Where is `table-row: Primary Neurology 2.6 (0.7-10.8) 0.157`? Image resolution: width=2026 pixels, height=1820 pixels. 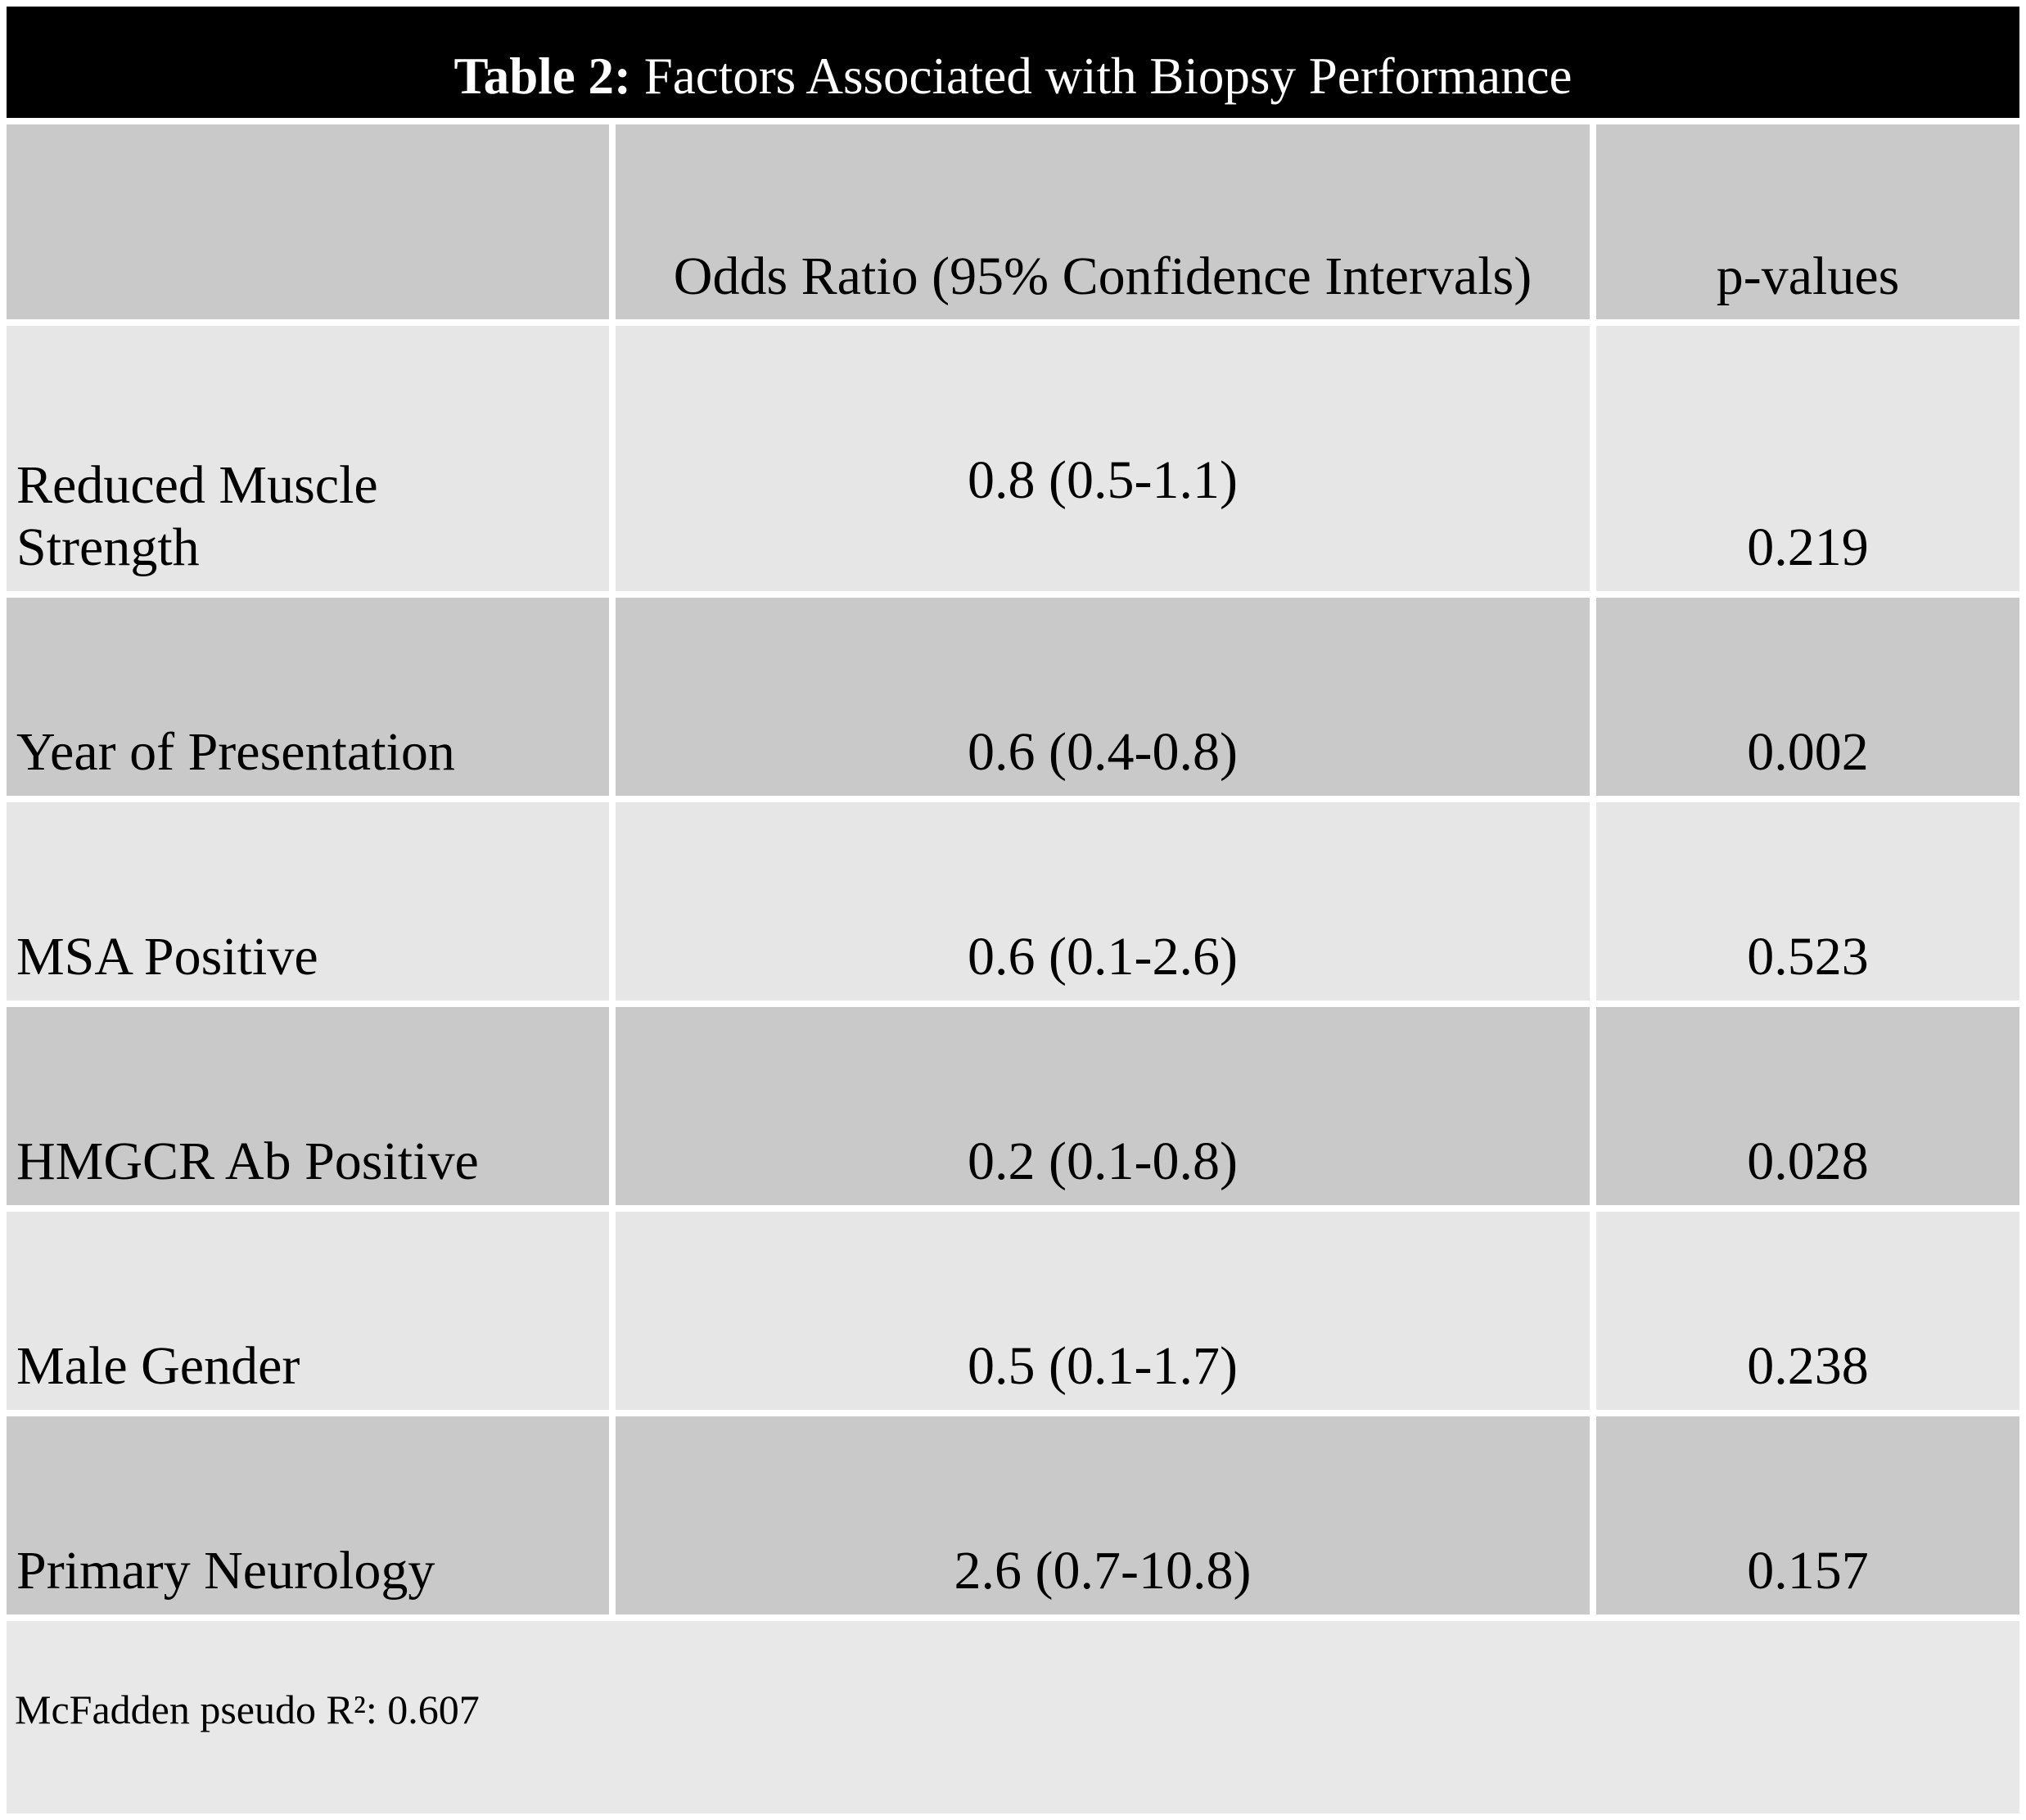
table-row: Primary Neurology 2.6 (0.7-10.8) 0.157 is located at coordinates (1014, 1515).